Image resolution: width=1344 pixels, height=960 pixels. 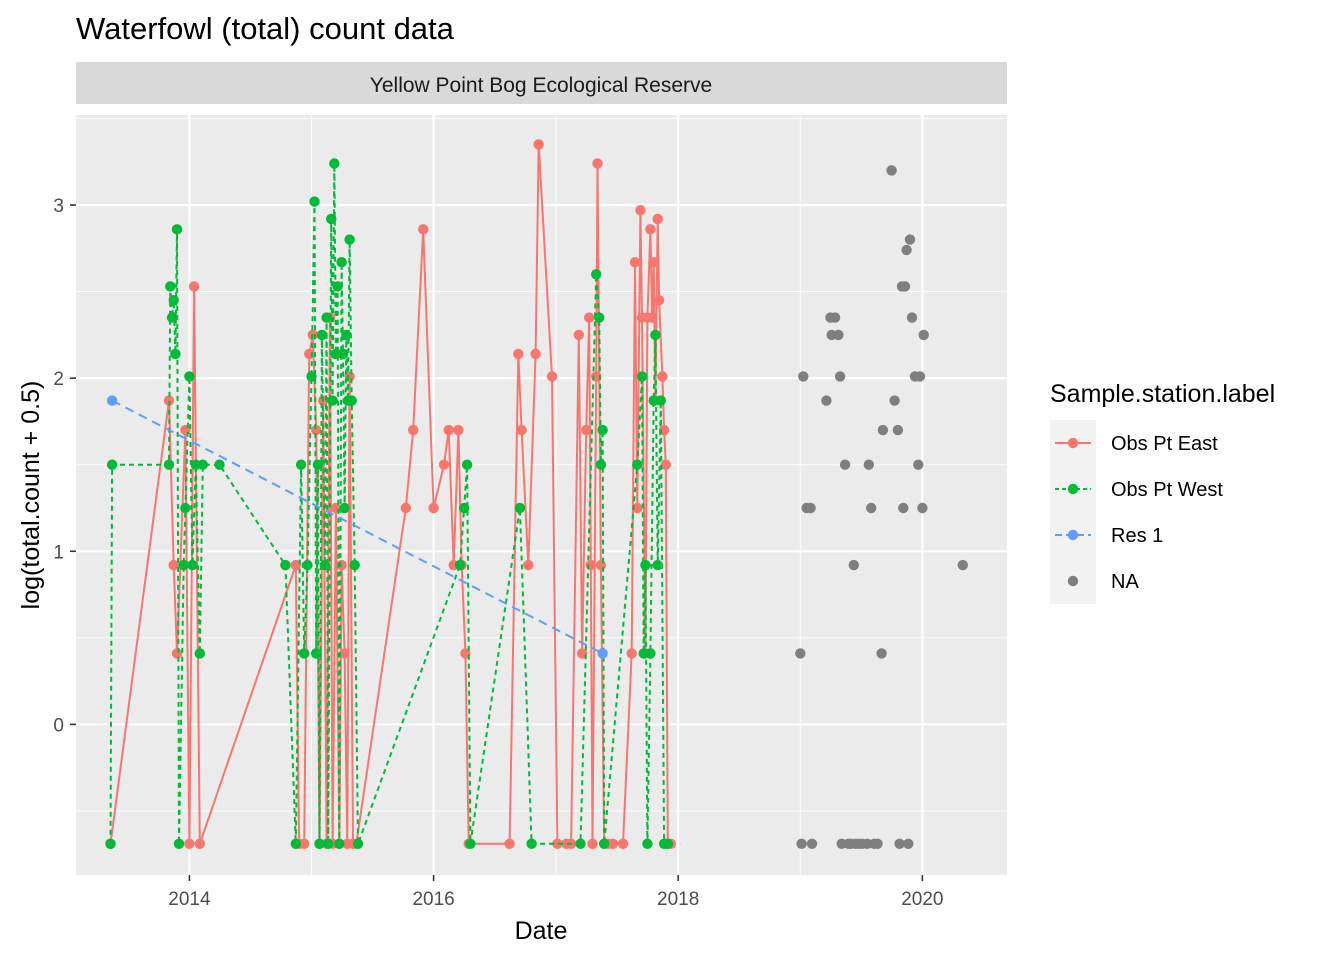 I want to click on legend-label: Res 1, so click(x=1137, y=536).